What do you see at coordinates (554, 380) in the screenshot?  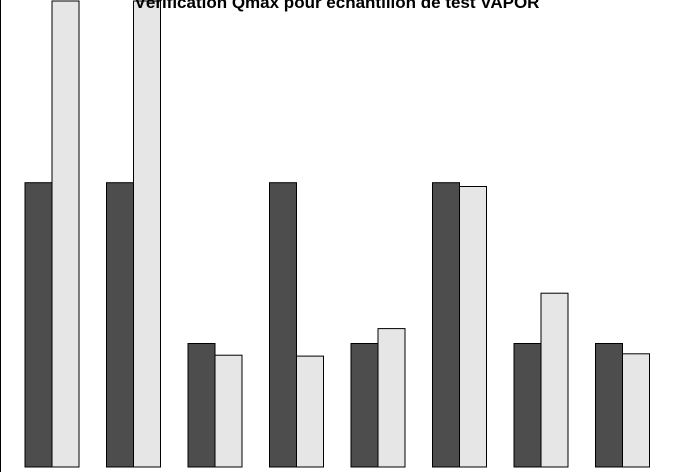 I see `bar-group7-series2` at bounding box center [554, 380].